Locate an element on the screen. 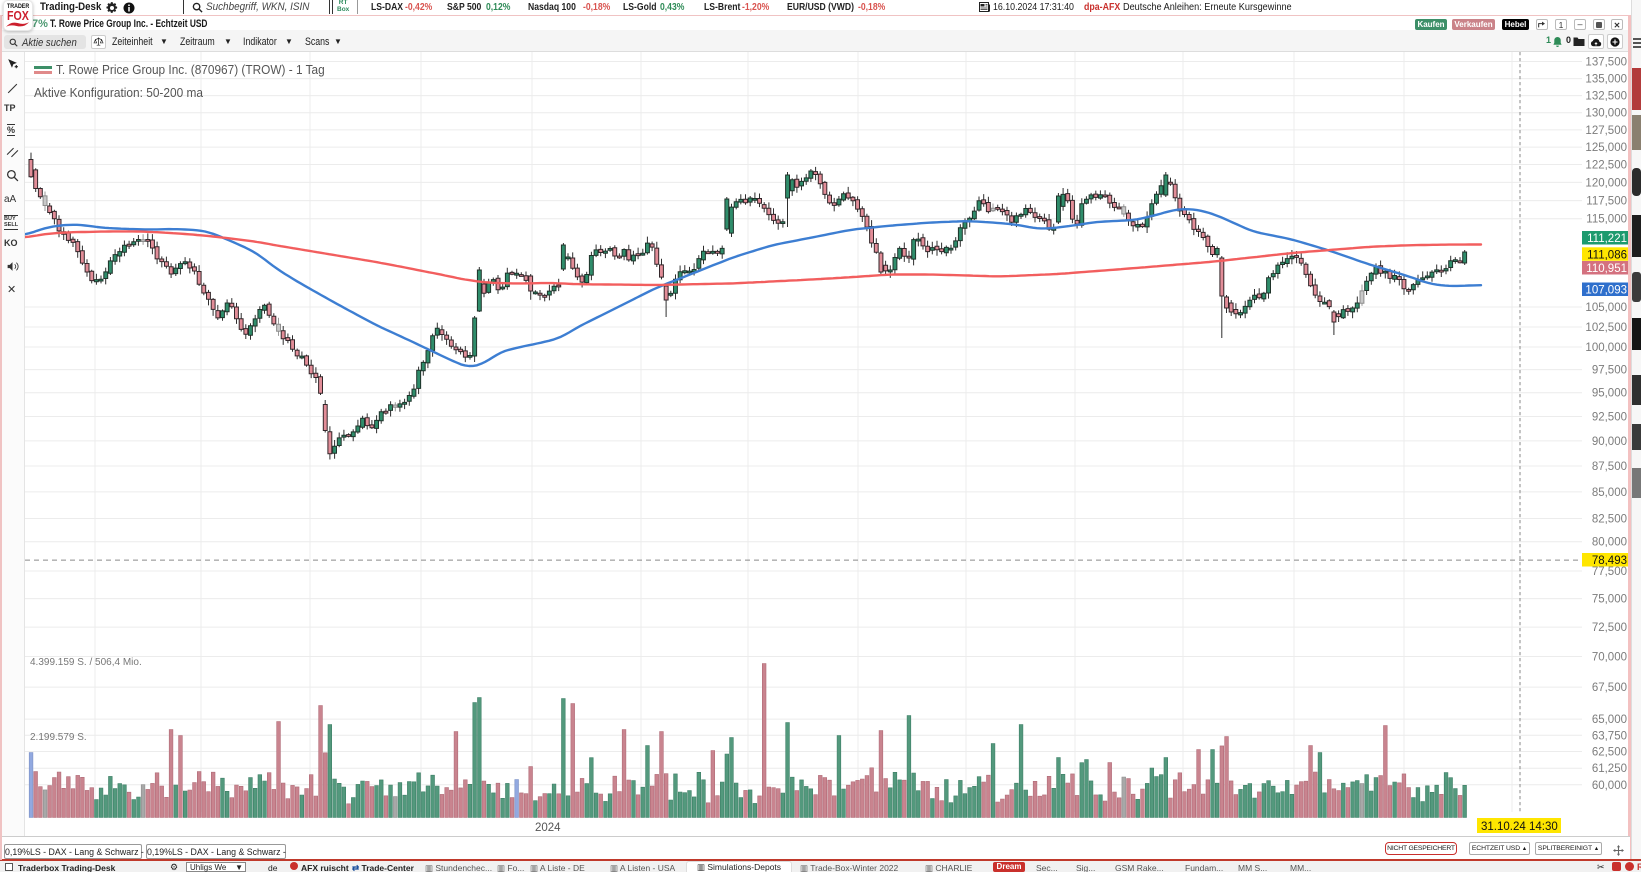 This screenshot has height=872, width=1641. svg-text: 90,000 is located at coordinates (1609, 442).